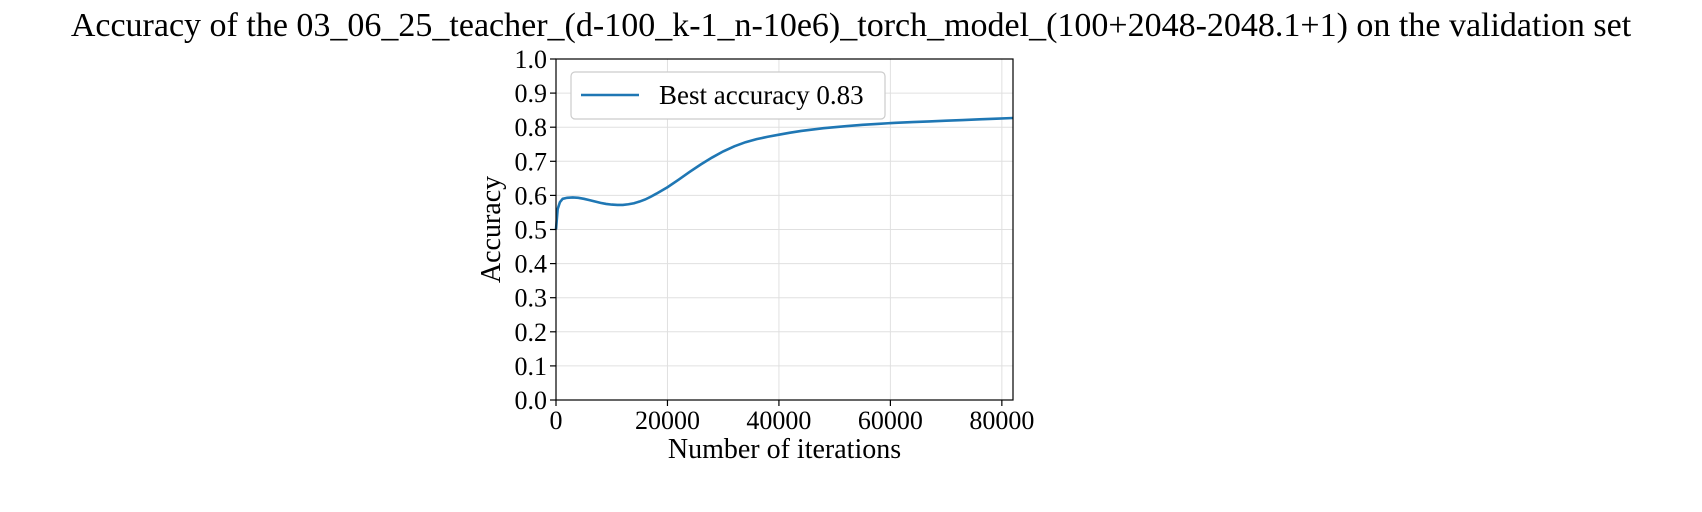 The image size is (1702, 512). I want to click on y-axis: 0.0 0.1 0.2 0.3 0.4 0.5 0.6 0.7 0.8 0.9 1.0, so click(535, 230).